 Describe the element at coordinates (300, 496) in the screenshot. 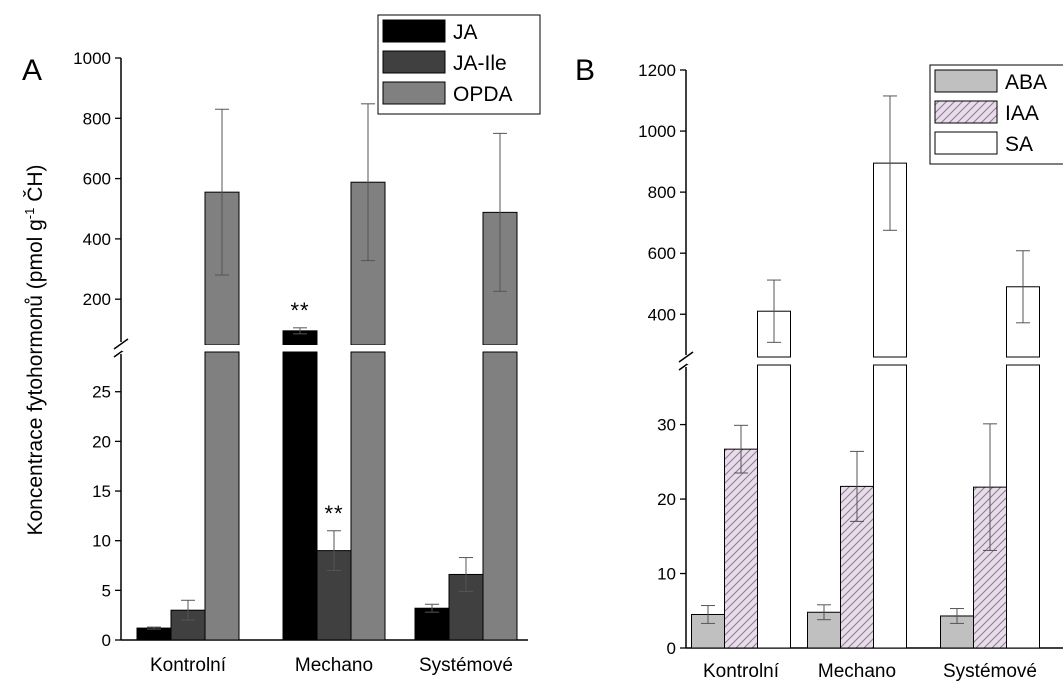

I see `bar-ja-mechano` at that location.